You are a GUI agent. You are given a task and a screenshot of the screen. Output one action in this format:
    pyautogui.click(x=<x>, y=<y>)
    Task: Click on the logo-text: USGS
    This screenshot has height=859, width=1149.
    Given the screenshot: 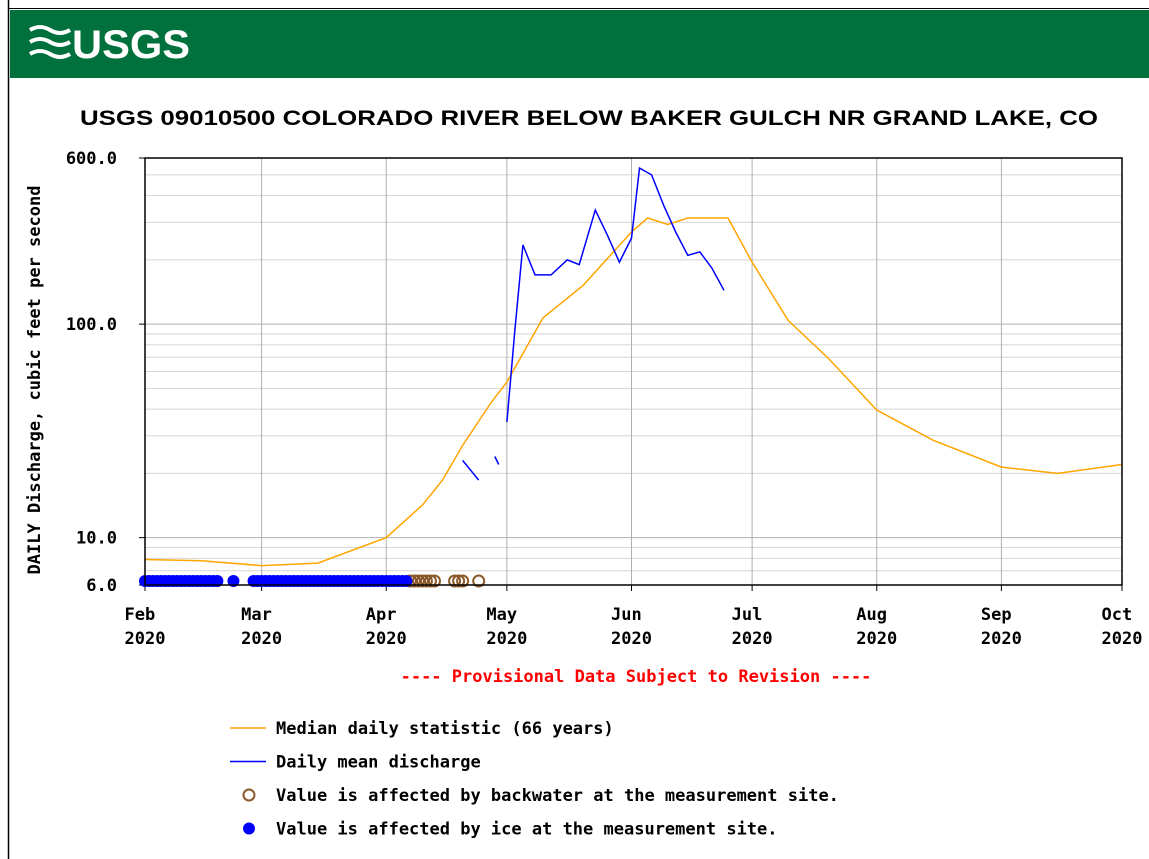 What is the action you would take?
    pyautogui.click(x=131, y=45)
    